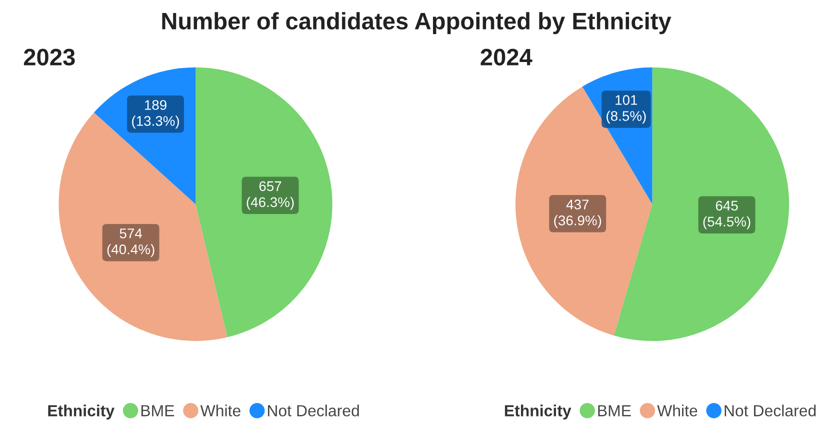 The width and height of the screenshot is (832, 421). I want to click on data-label: 101 (8.5%), so click(626, 109).